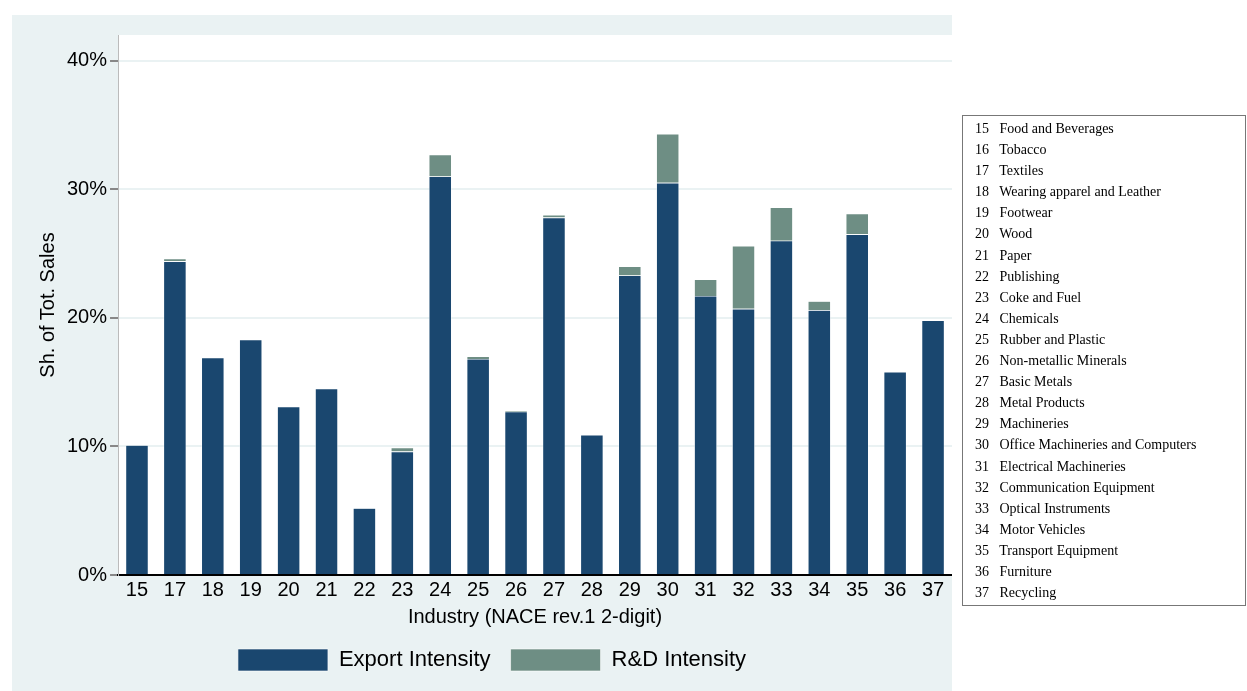 This screenshot has height=691, width=1247. I want to click on x-tick-label: 15, so click(137, 588).